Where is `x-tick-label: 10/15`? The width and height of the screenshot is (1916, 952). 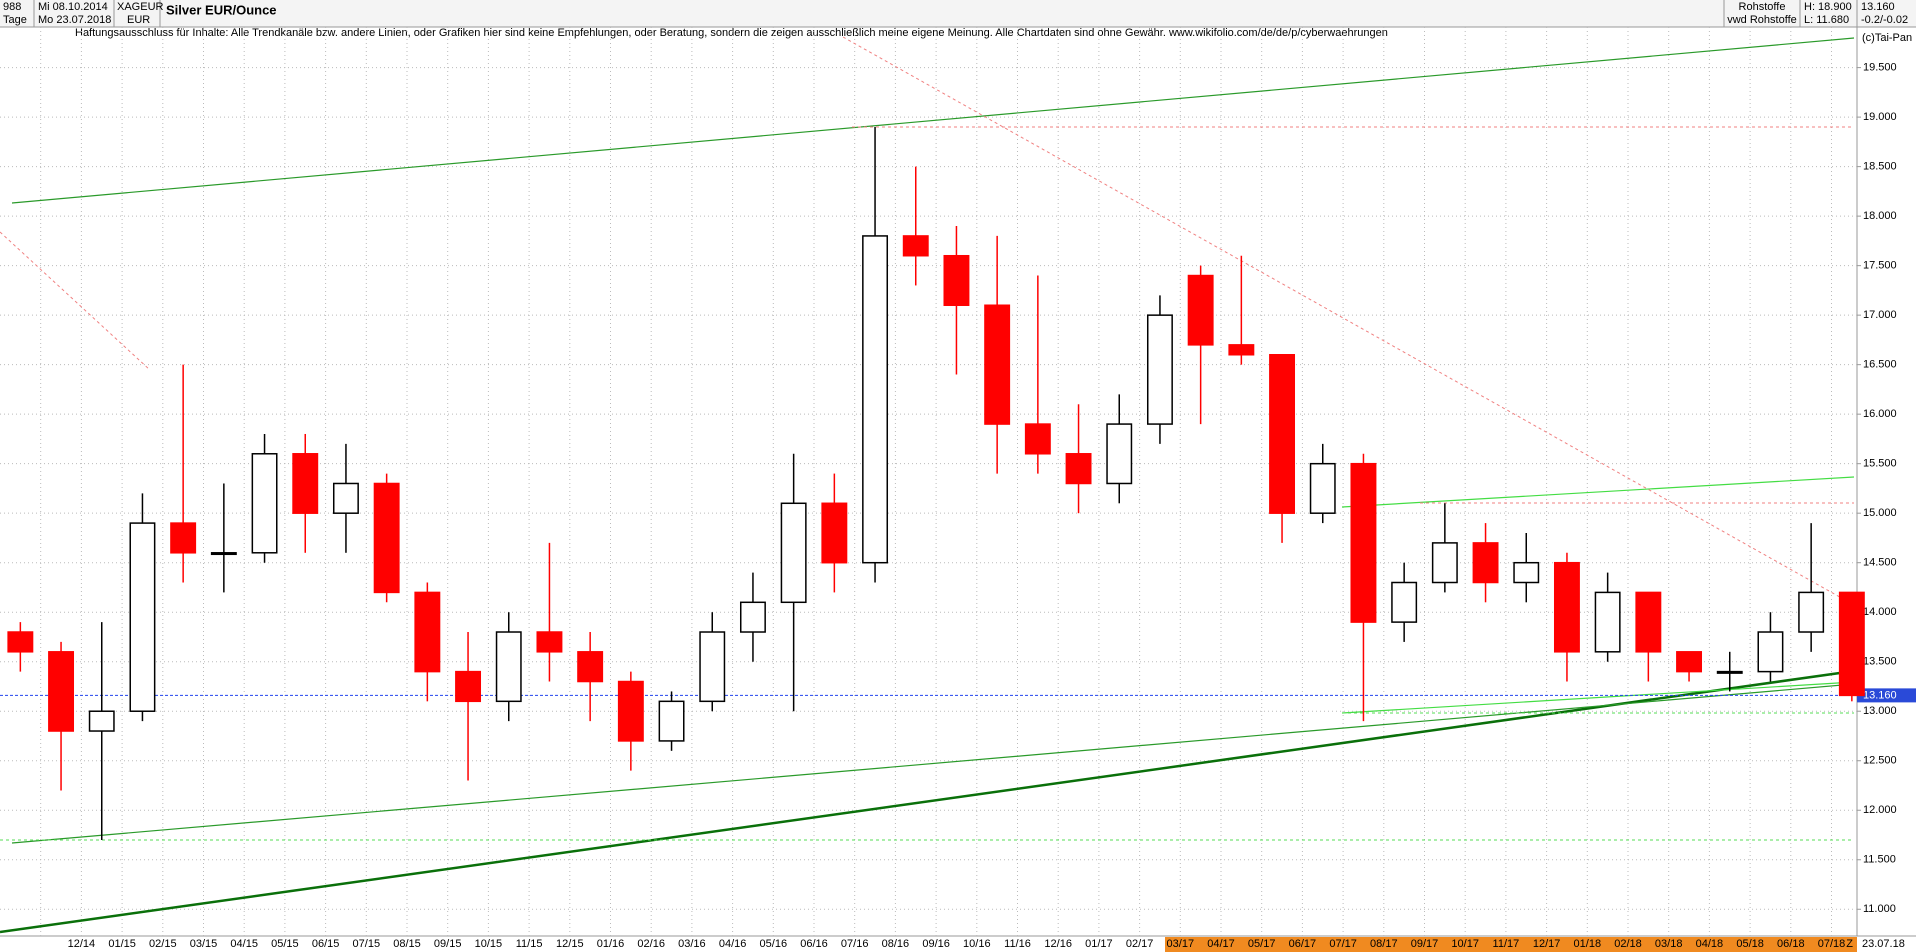 x-tick-label: 10/15 is located at coordinates (489, 944).